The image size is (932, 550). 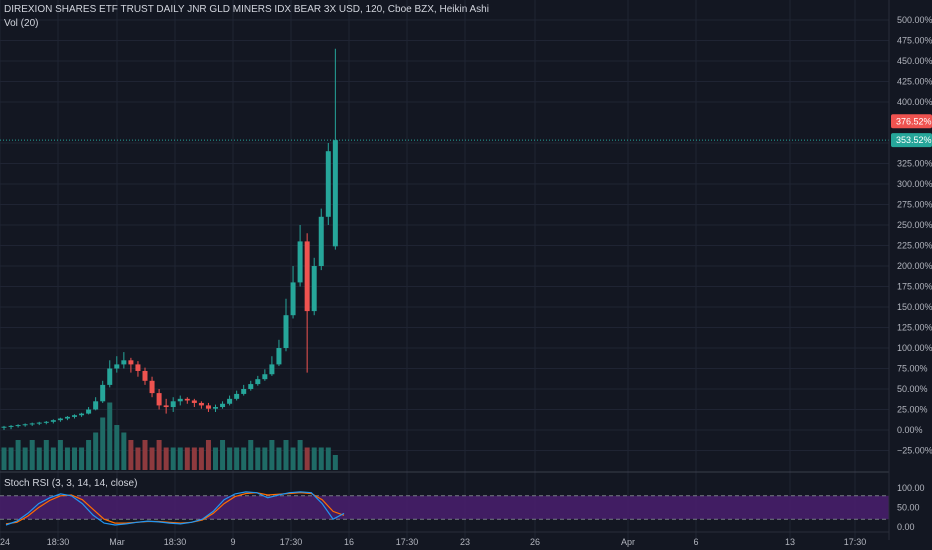 What do you see at coordinates (914, 266) in the screenshot?
I see `price-tick-label: 200.00%` at bounding box center [914, 266].